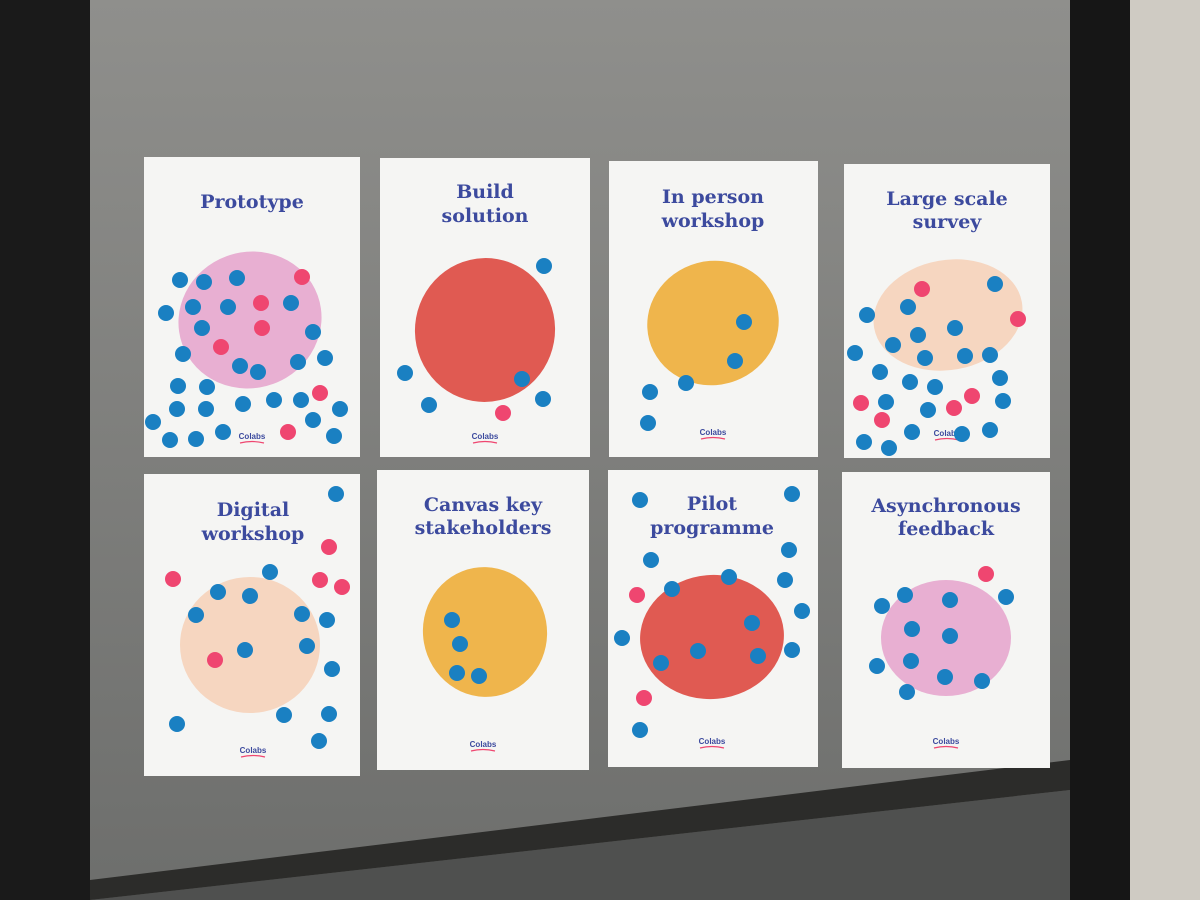 The height and width of the screenshot is (900, 1200). What do you see at coordinates (945, 506) in the screenshot?
I see `poster-title: Asynchronous` at bounding box center [945, 506].